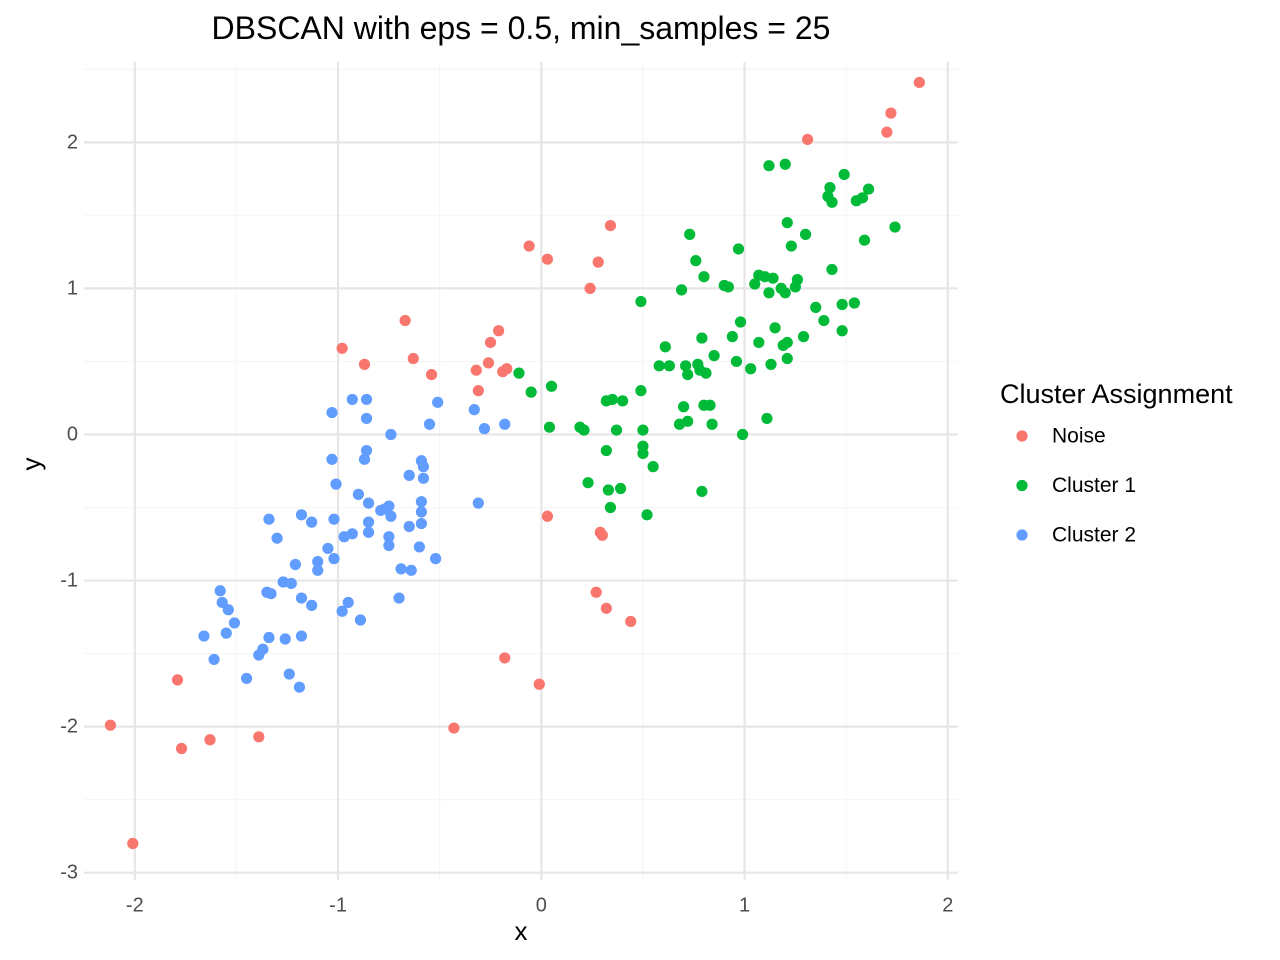  What do you see at coordinates (69, 507) in the screenshot?
I see `y-axis-tick-labels: -3 -2 -1 0 1 2` at bounding box center [69, 507].